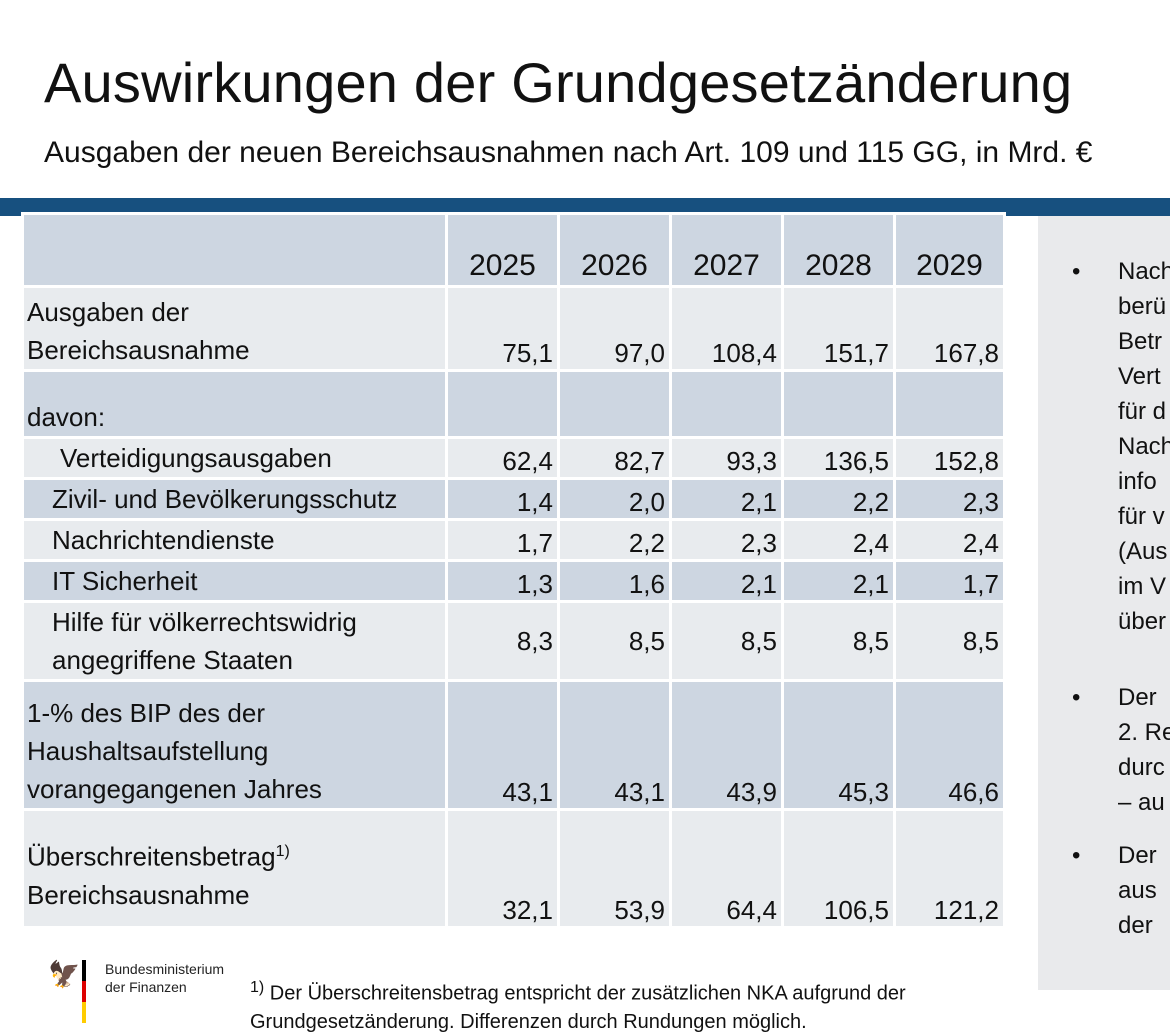  What do you see at coordinates (148, 751) in the screenshot?
I see `row-label-line: Haushaltsaufstellung` at bounding box center [148, 751].